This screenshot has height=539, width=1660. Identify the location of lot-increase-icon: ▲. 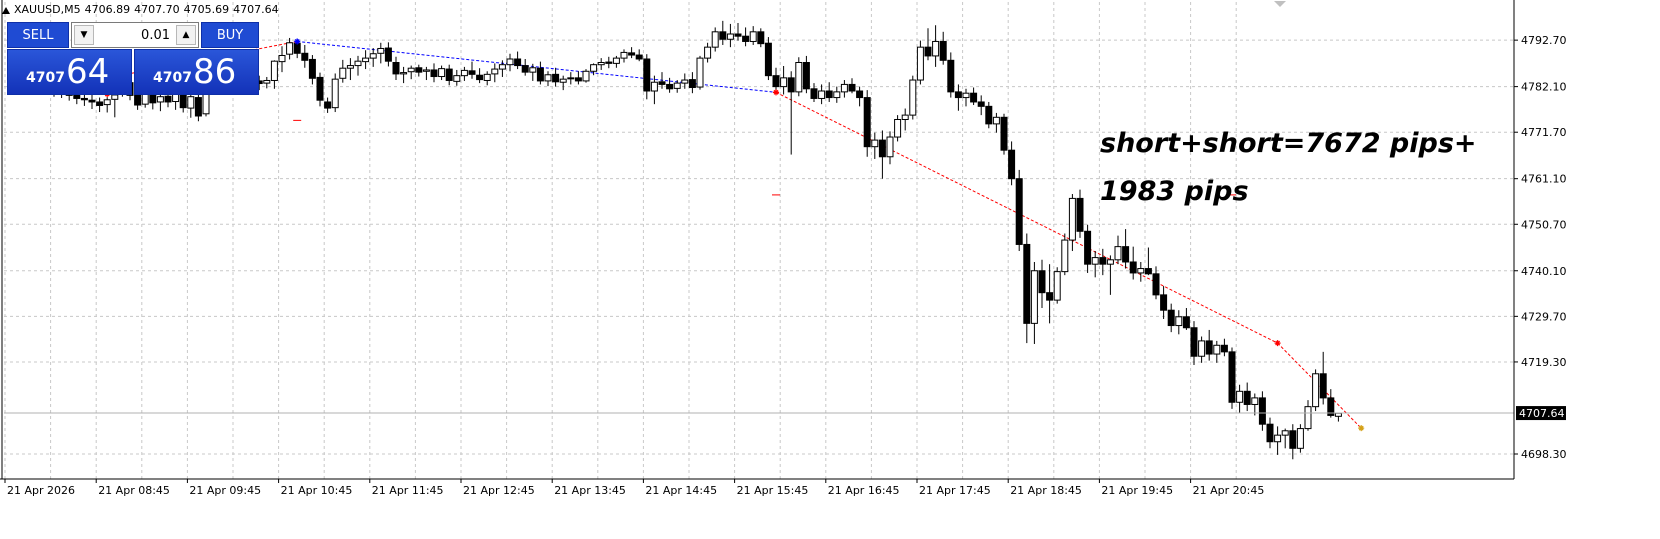
(186, 35).